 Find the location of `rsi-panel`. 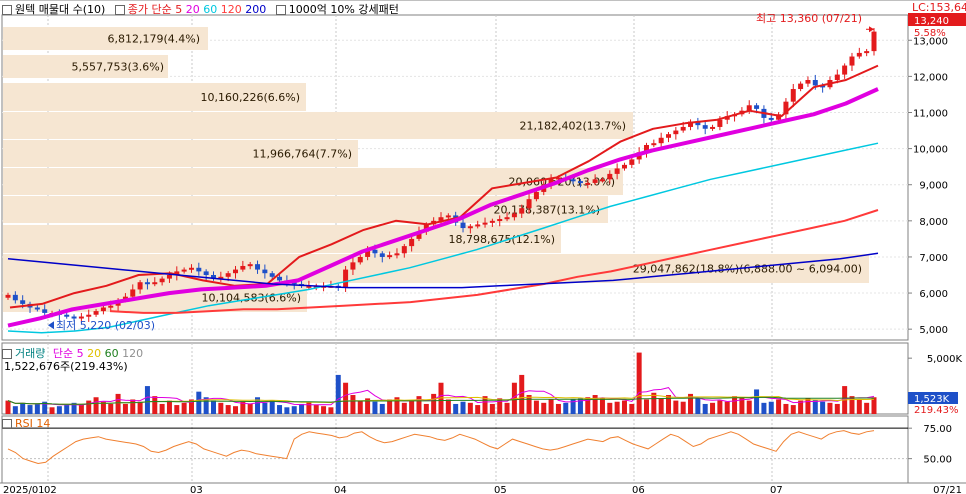

rsi-panel is located at coordinates (455, 449).